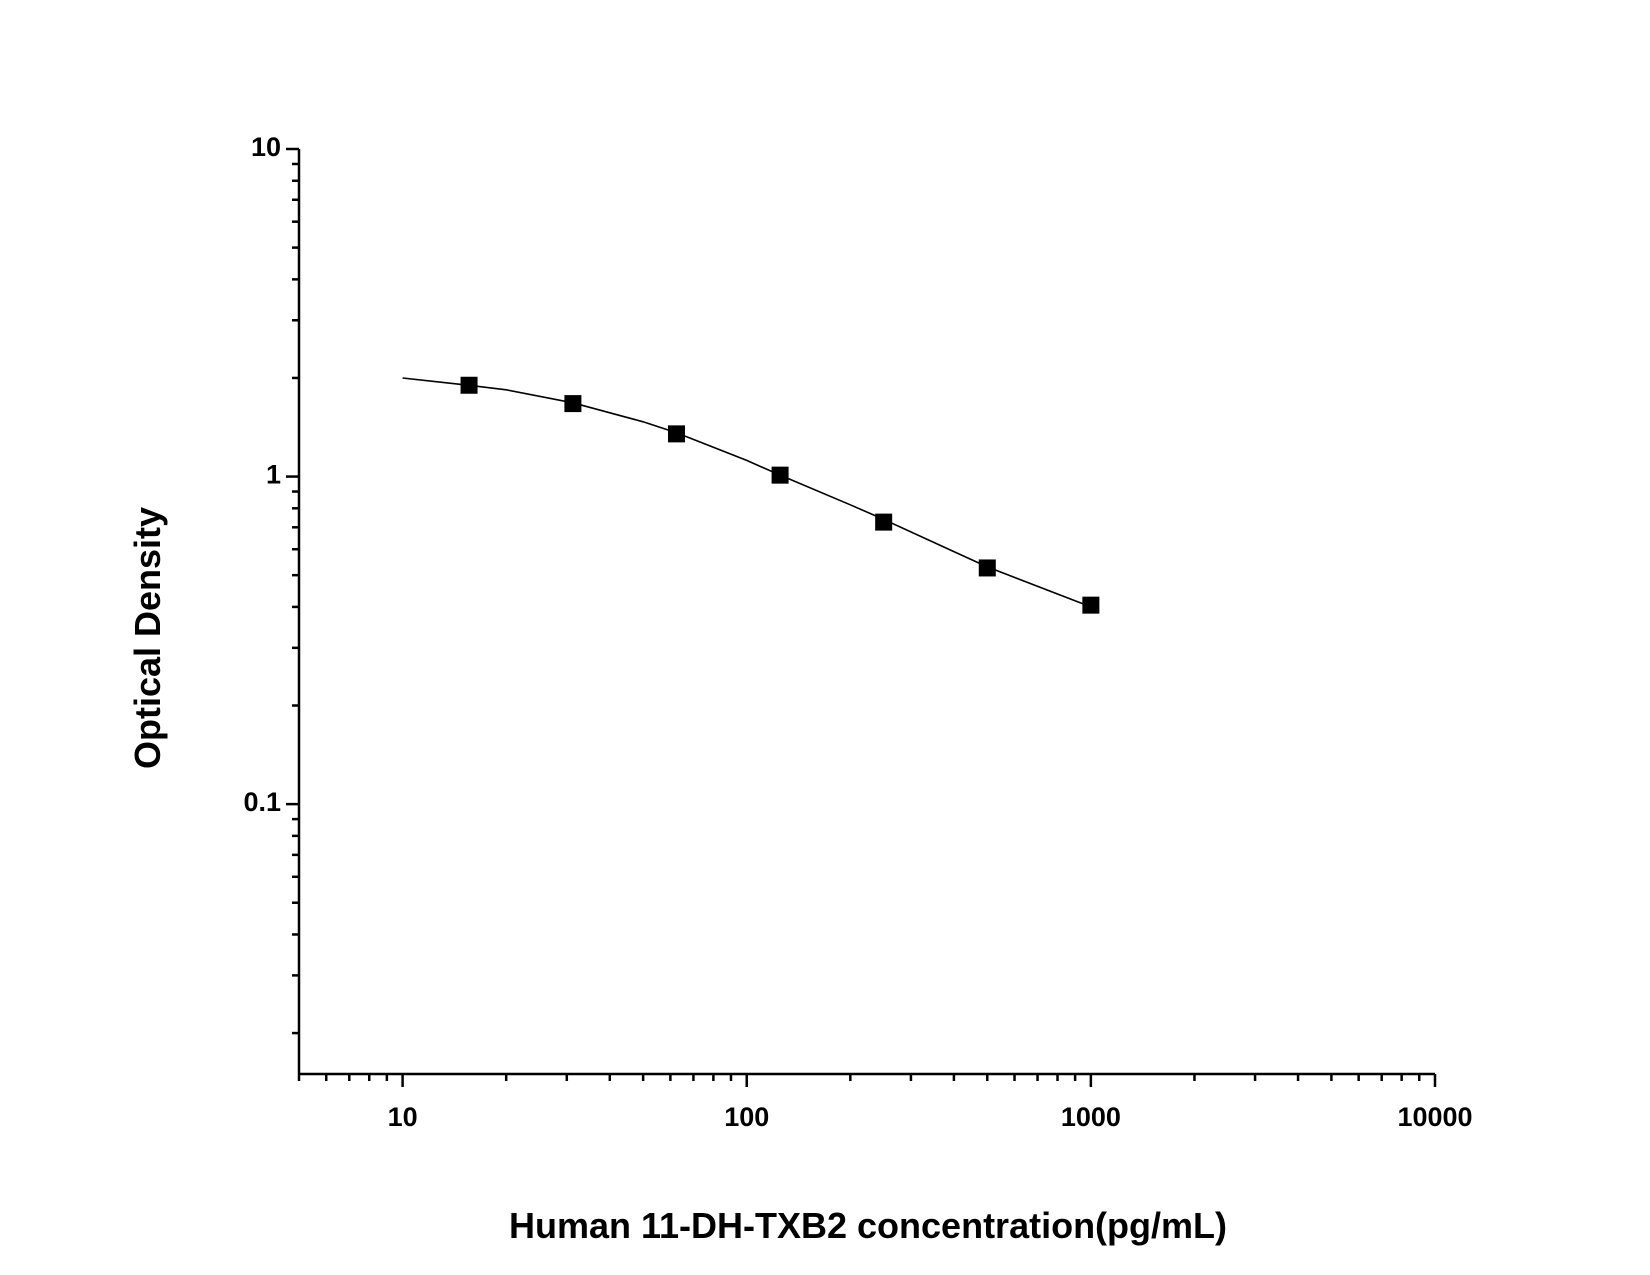 Image resolution: width=1650 pixels, height=1275 pixels. Describe the element at coordinates (746, 1117) in the screenshot. I see `x-tick-label: 100` at that location.